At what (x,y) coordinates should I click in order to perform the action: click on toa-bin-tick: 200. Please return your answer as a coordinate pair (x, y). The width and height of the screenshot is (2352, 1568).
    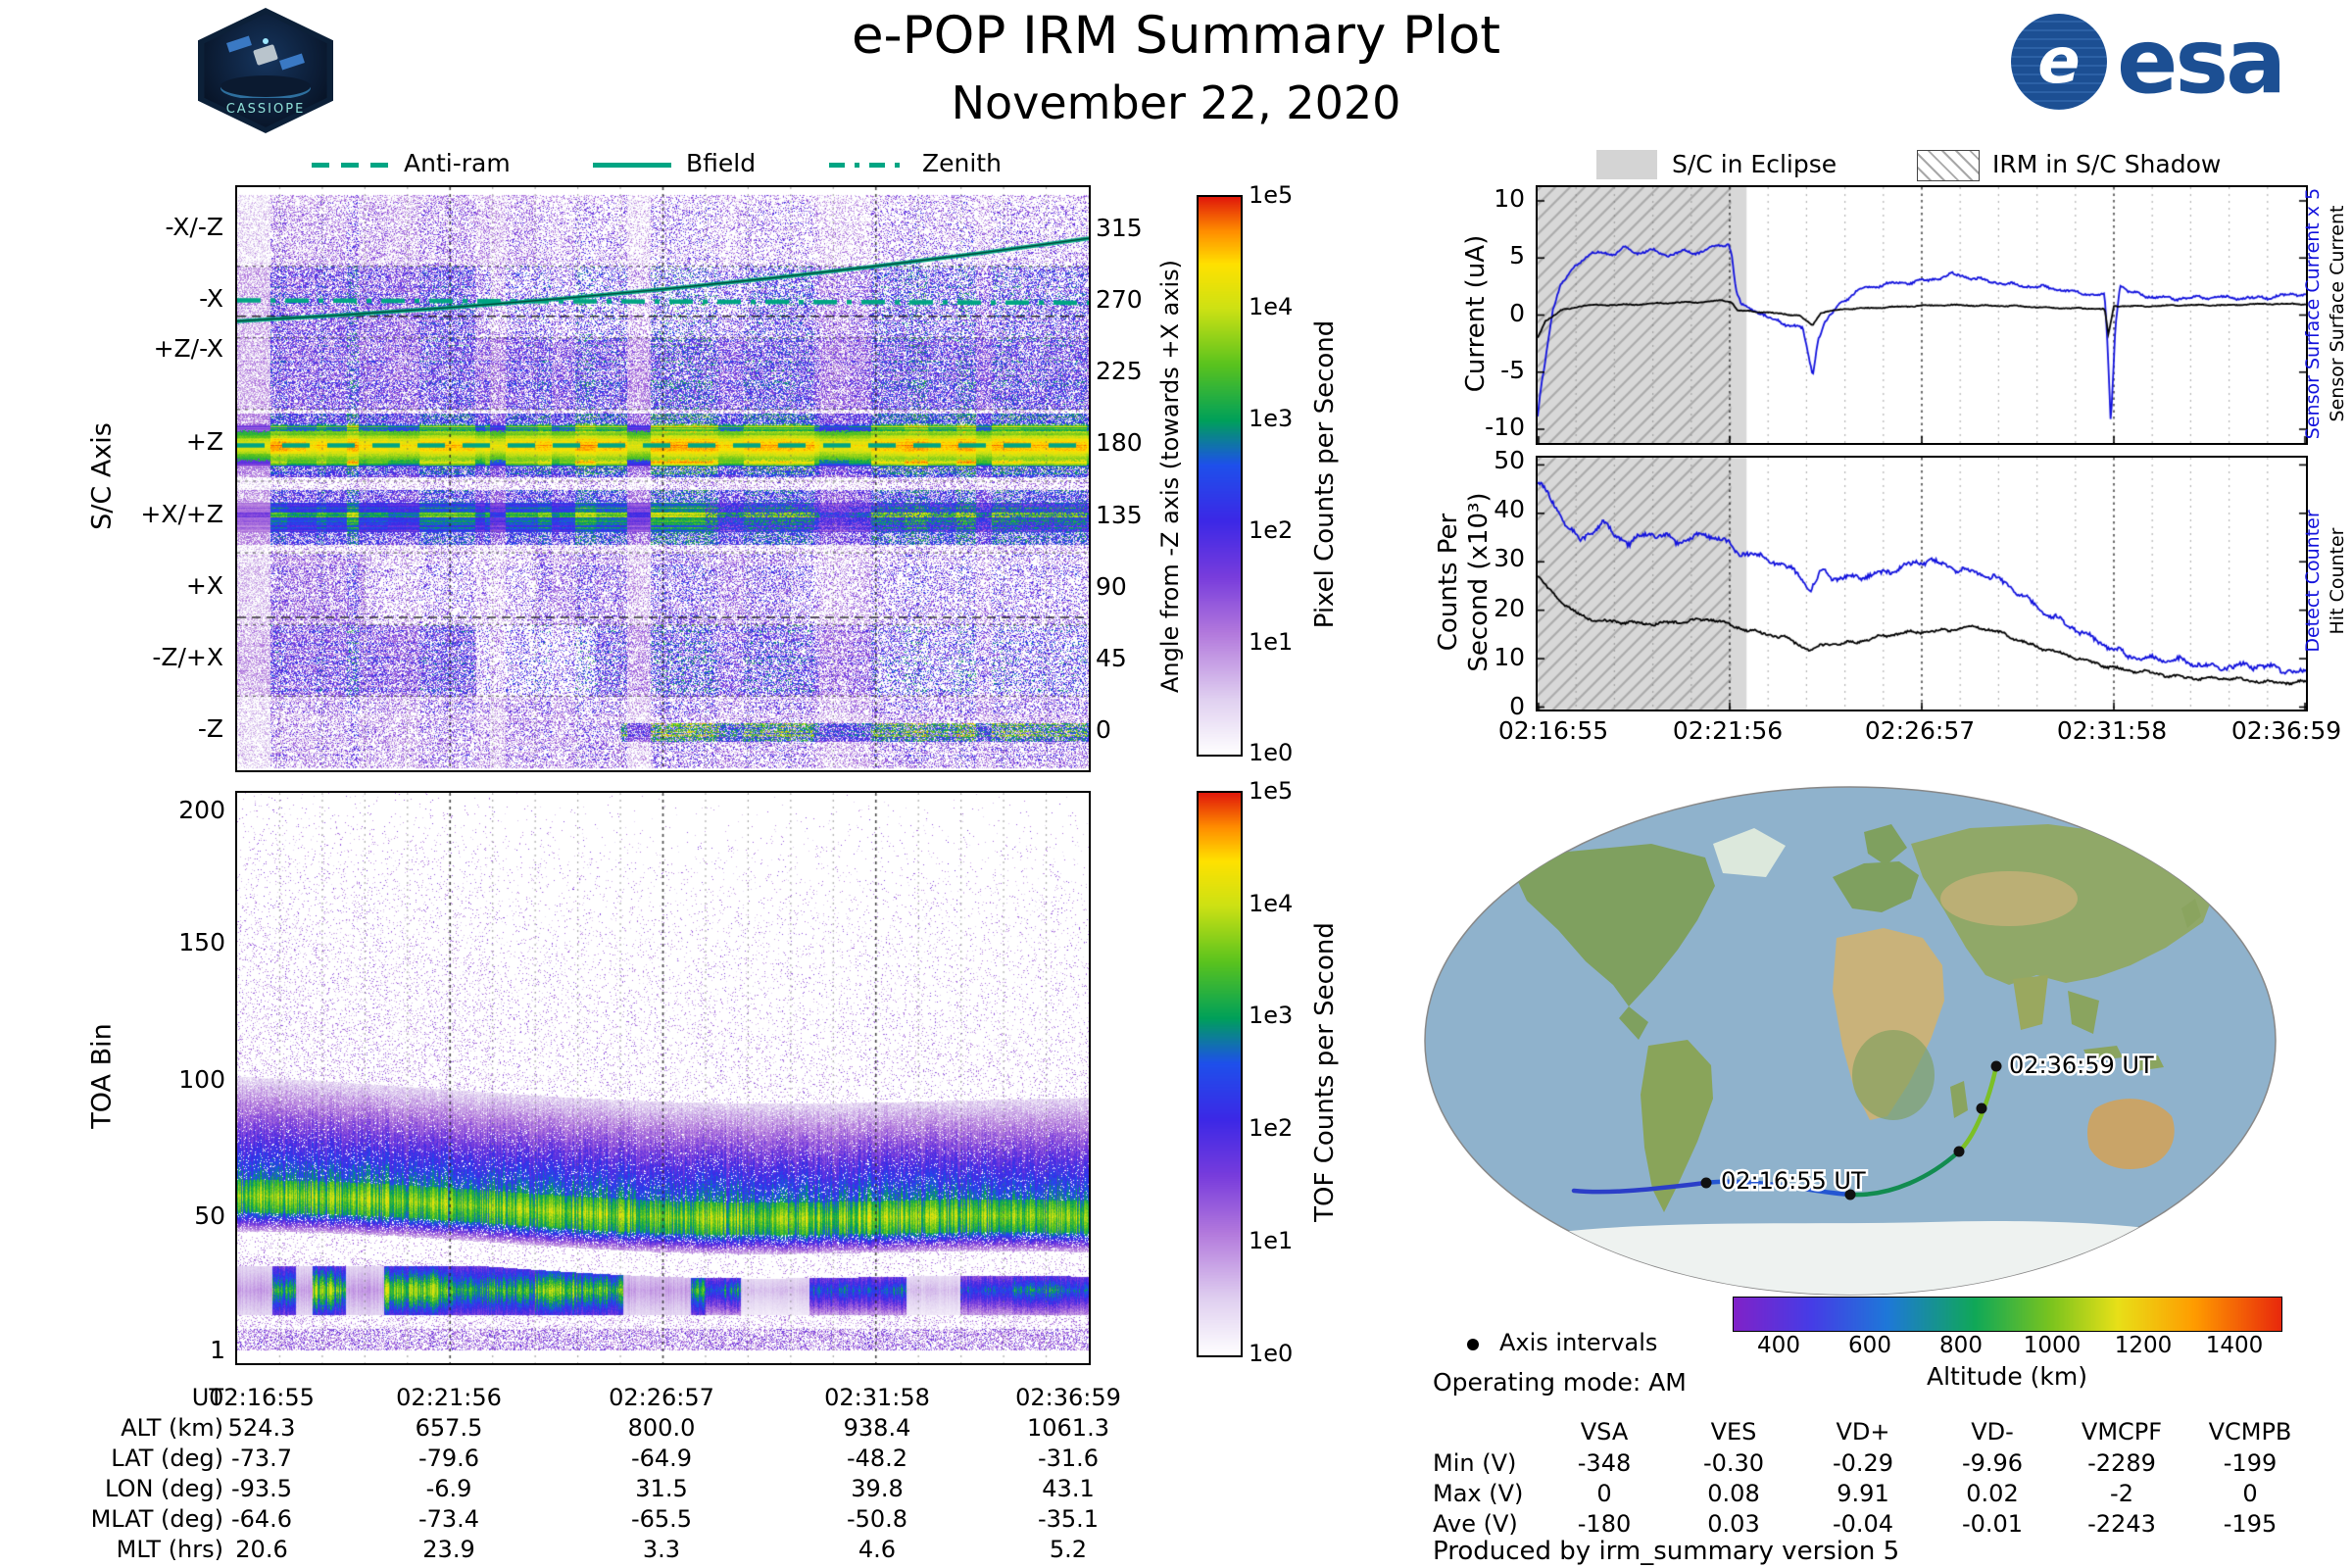
    Looking at the image, I should click on (201, 810).